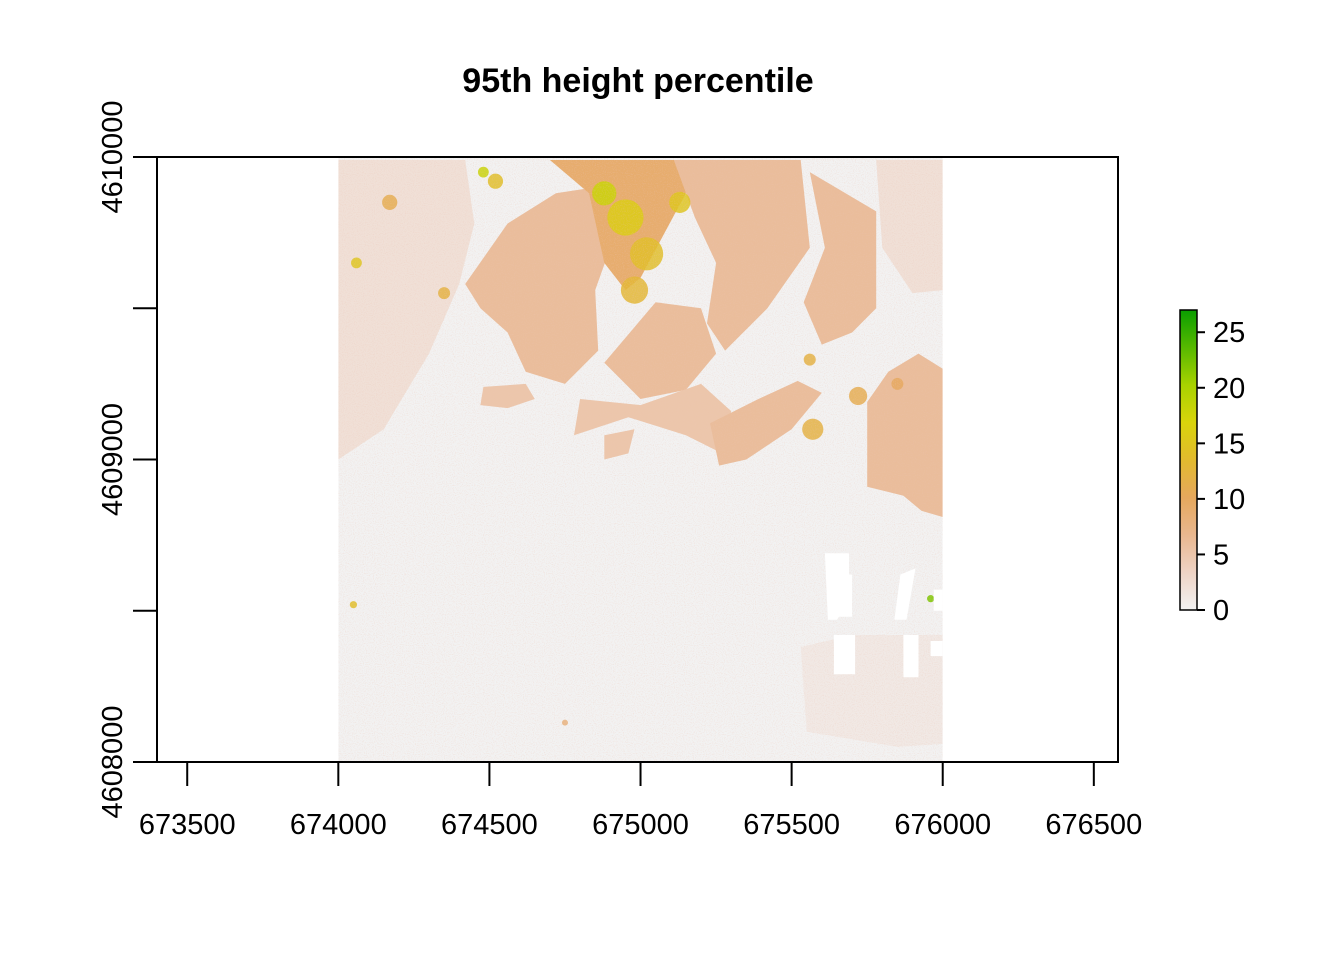  What do you see at coordinates (791, 825) in the screenshot?
I see `x-tick-label: 675500` at bounding box center [791, 825].